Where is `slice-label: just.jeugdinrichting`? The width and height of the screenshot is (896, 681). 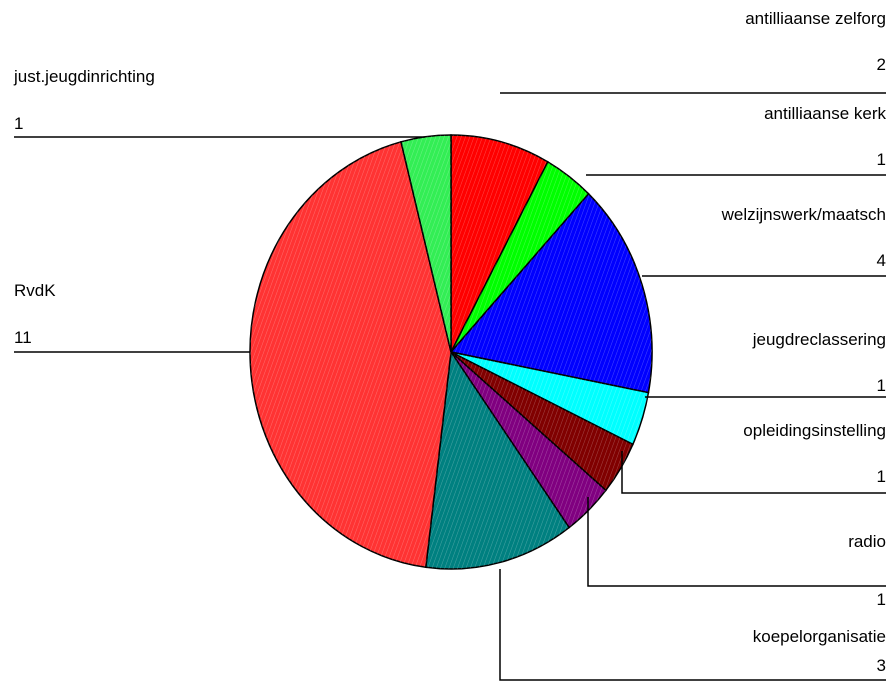 slice-label: just.jeugdinrichting is located at coordinates (84, 76).